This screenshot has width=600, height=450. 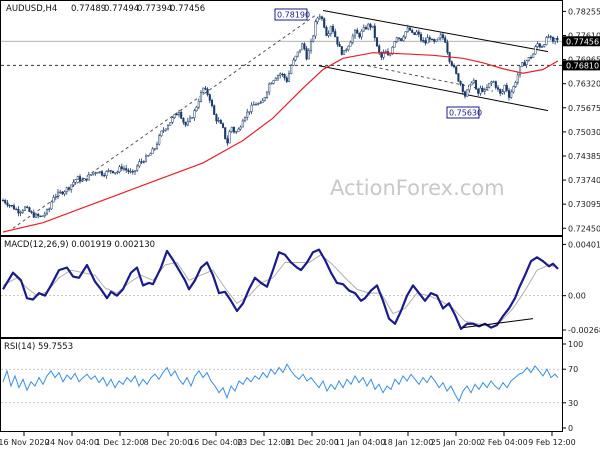 I want to click on x-tick-label: 31 Dec 20:00, so click(x=312, y=442).